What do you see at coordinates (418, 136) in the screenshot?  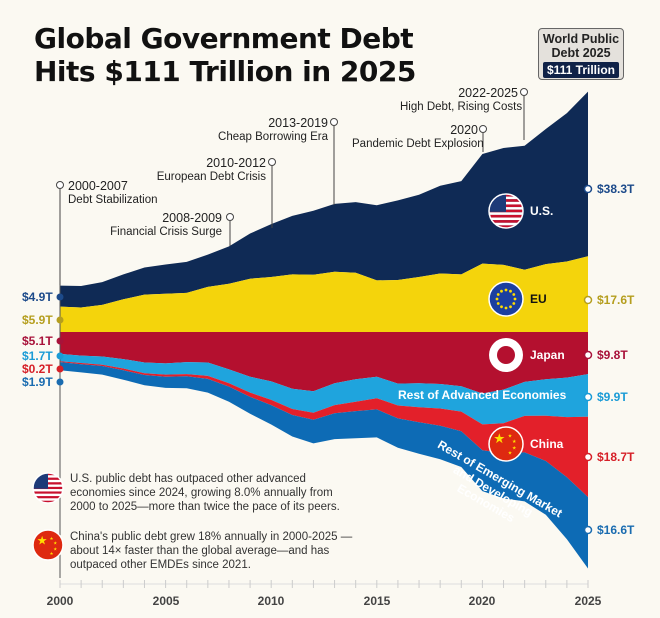 I see `annotation-2020: 2020 Pandemic Debt Explosion` at bounding box center [418, 136].